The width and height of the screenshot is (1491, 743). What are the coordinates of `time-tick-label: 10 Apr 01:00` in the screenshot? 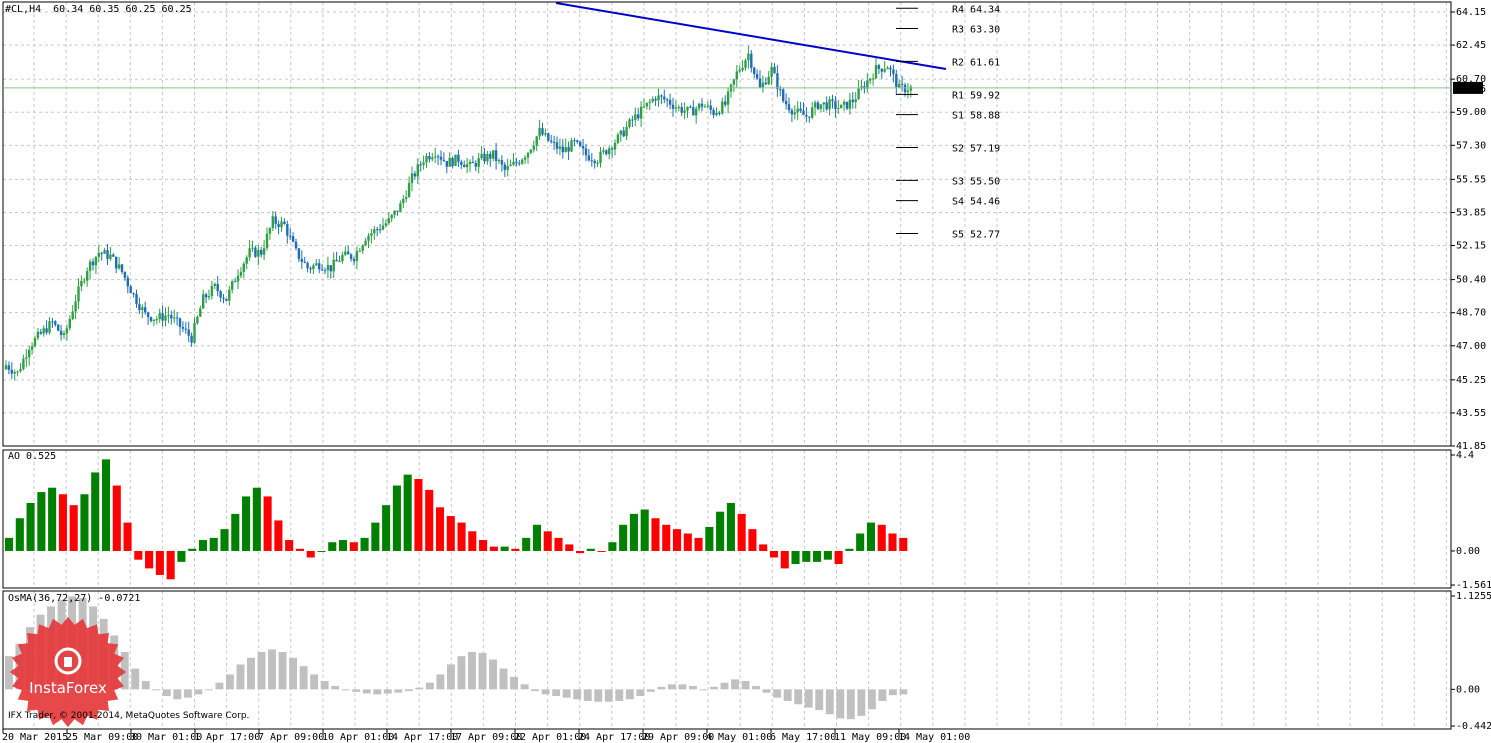 It's located at (358, 737).